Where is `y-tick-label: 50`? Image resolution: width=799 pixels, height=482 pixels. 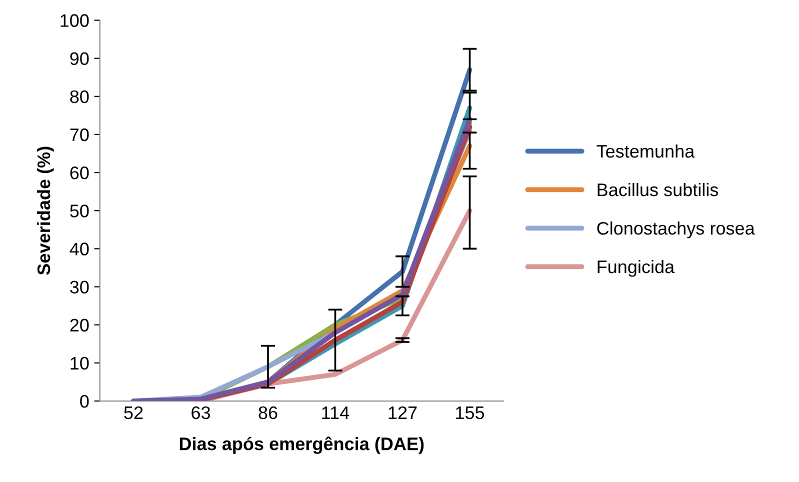 y-tick-label: 50 is located at coordinates (79, 211).